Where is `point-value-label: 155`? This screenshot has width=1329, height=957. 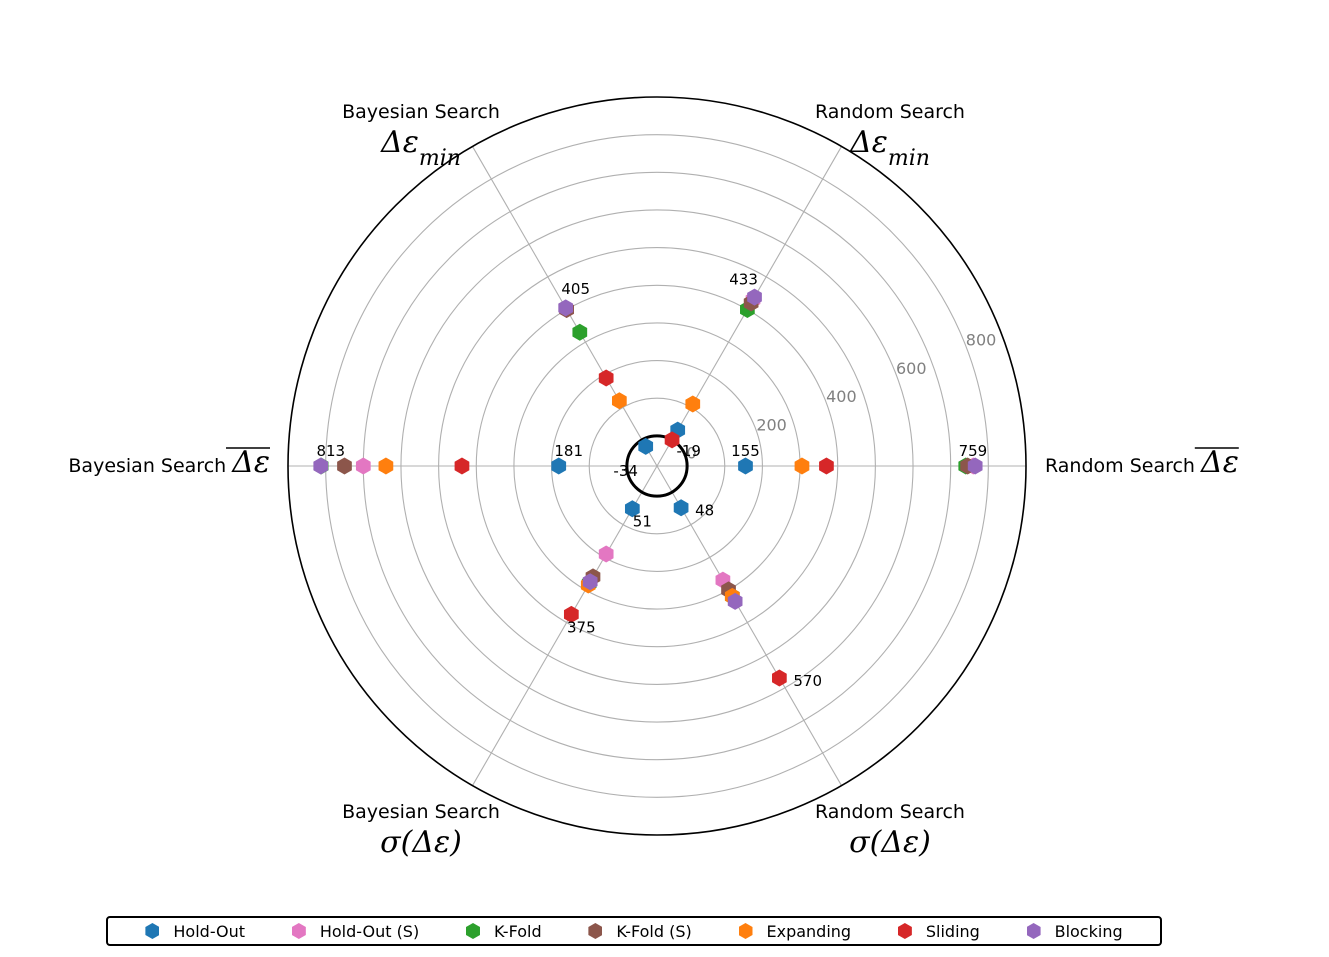 point-value-label: 155 is located at coordinates (745, 451).